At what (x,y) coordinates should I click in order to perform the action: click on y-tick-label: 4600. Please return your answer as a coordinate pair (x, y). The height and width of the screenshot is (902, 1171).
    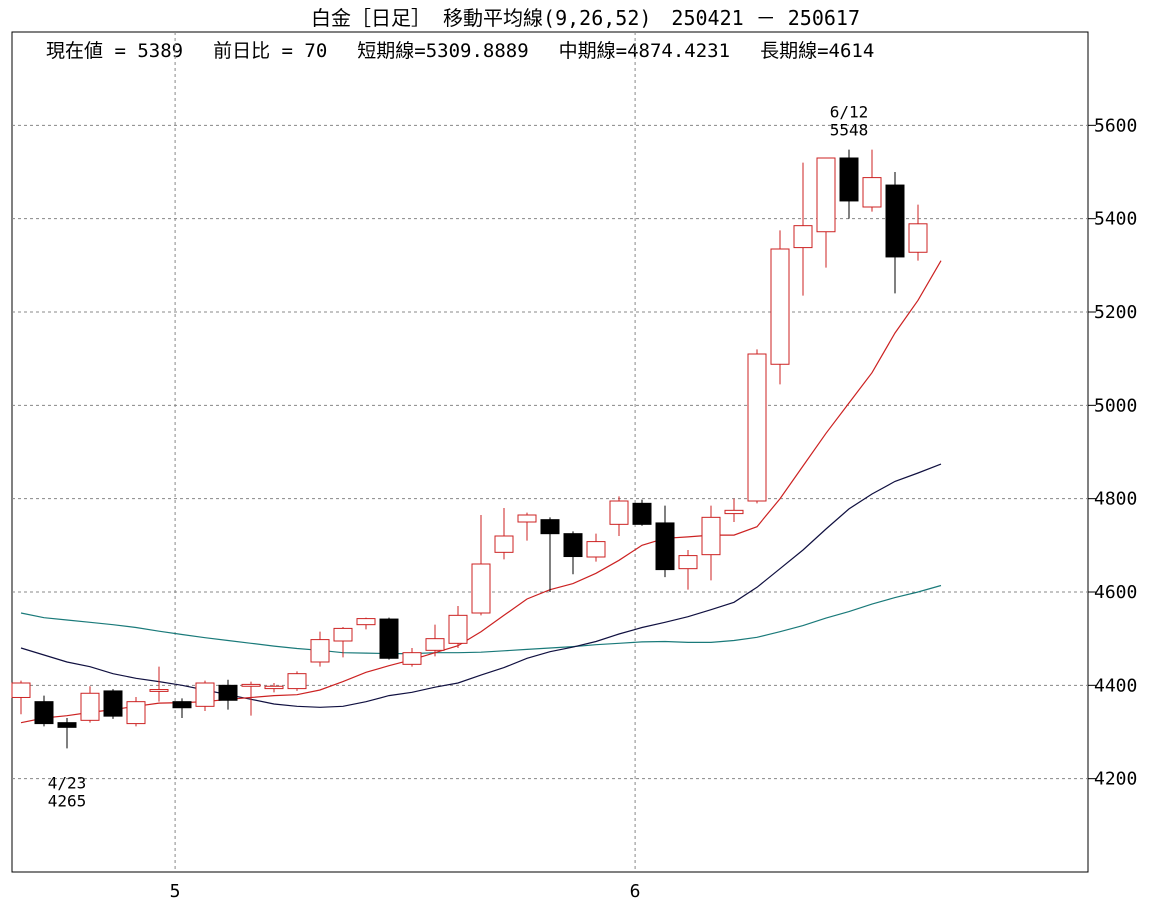
    Looking at the image, I should click on (1115, 592).